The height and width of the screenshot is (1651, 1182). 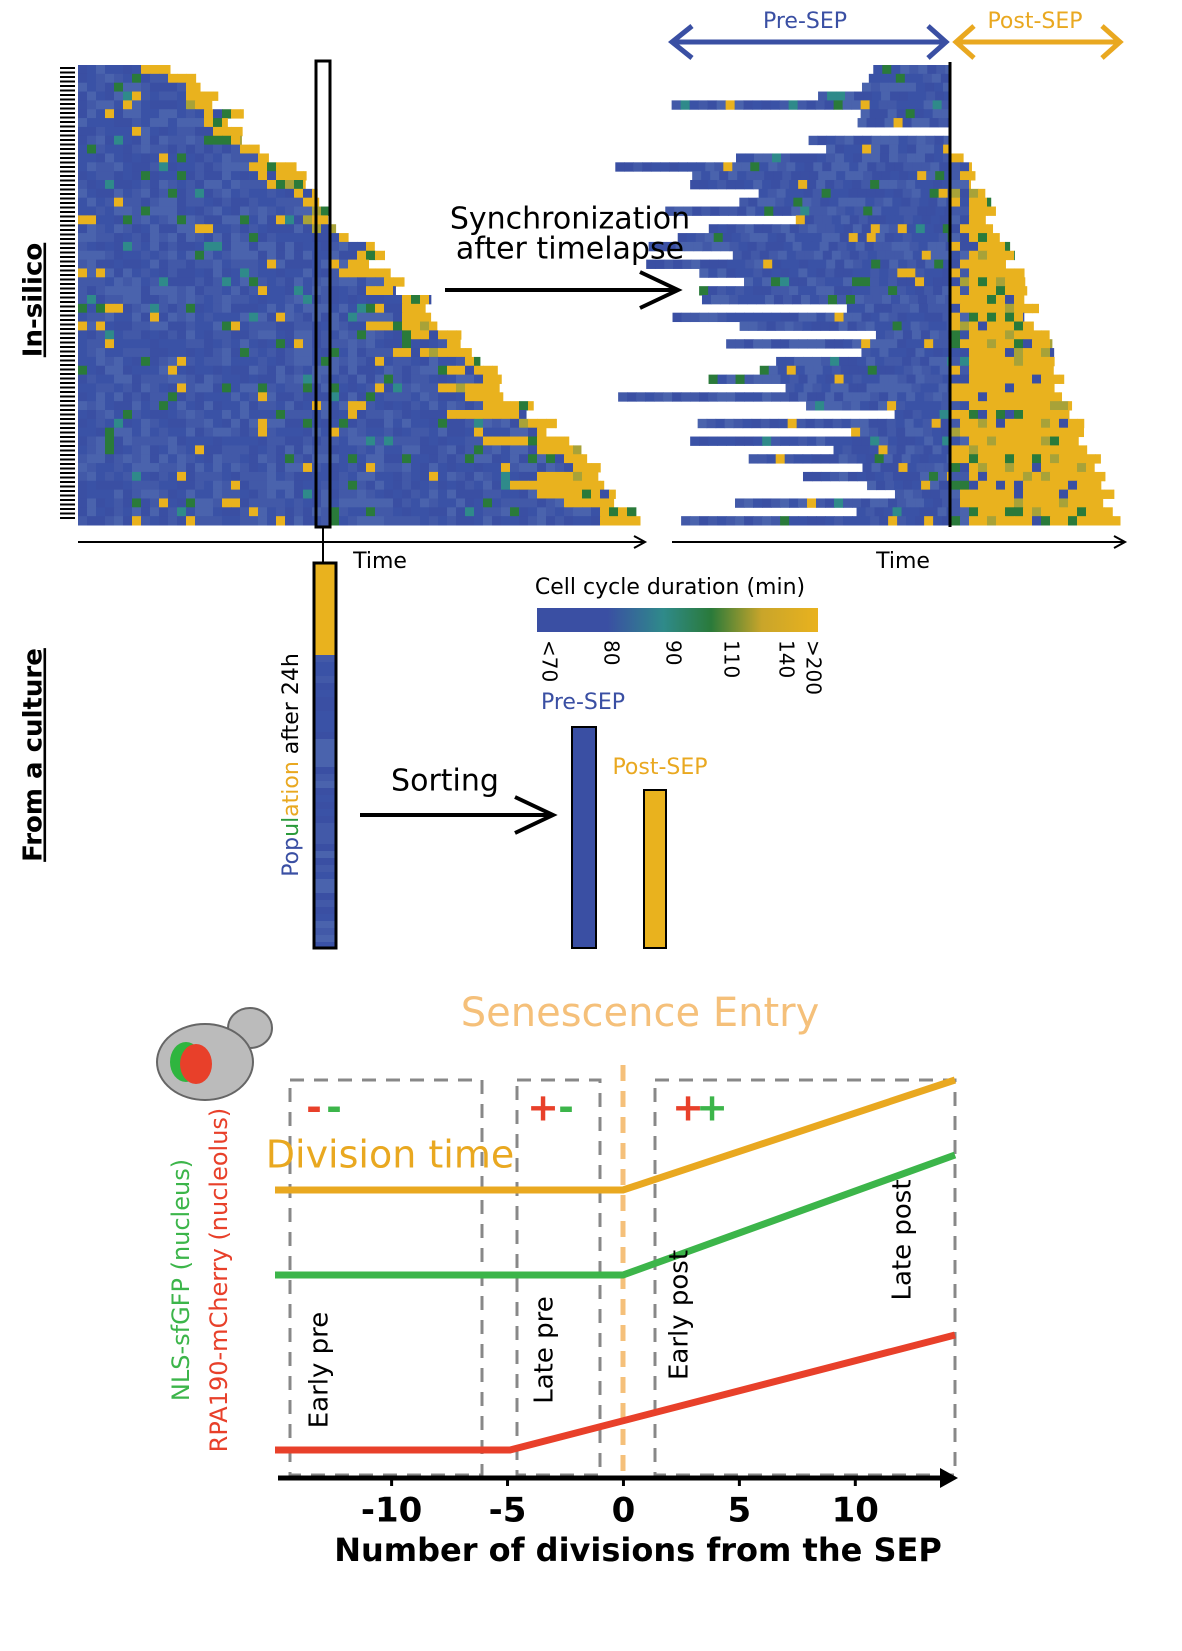 What do you see at coordinates (902, 561) in the screenshot?
I see `axis-label: Time` at bounding box center [902, 561].